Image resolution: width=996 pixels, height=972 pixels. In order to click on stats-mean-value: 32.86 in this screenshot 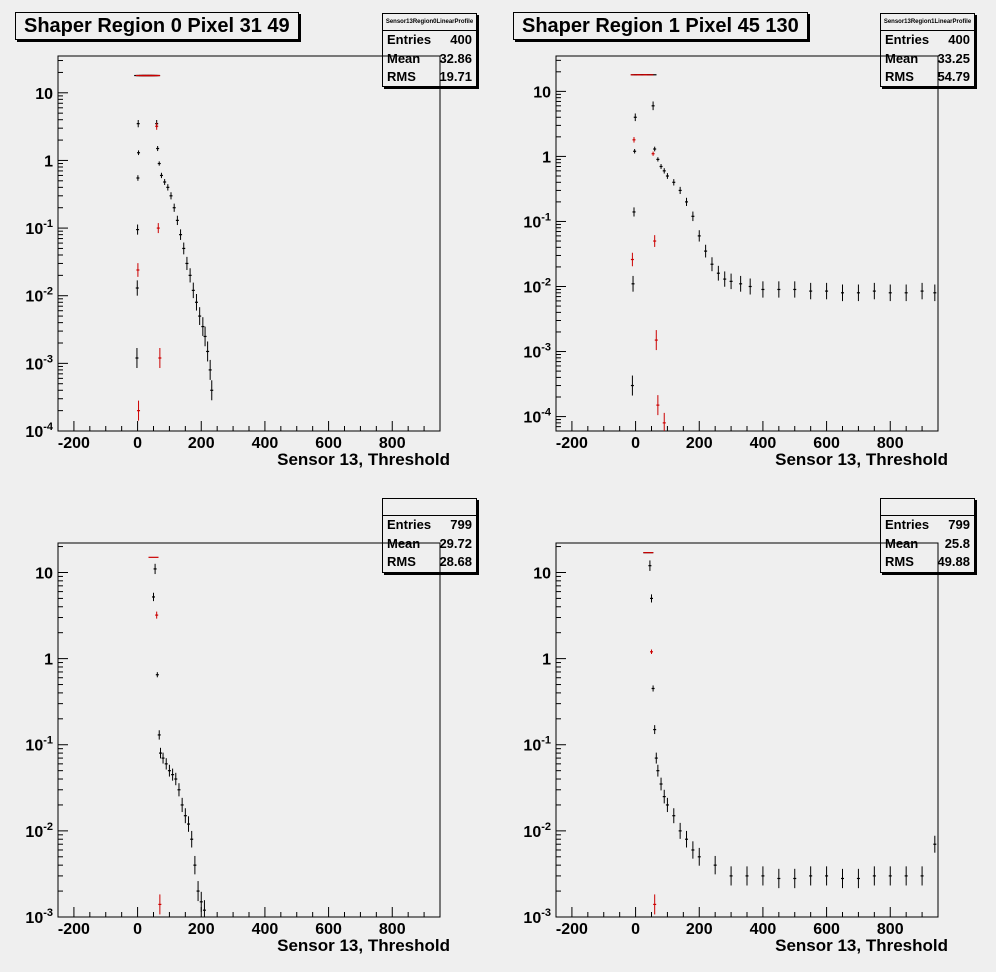, I will do `click(455, 58)`.